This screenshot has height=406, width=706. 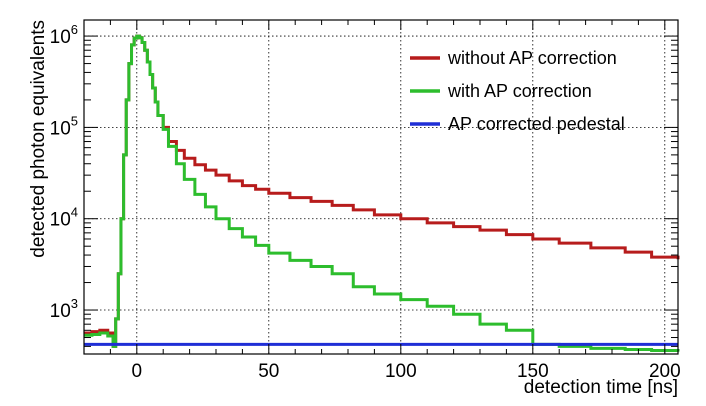 I want to click on x-tick-label: 50, so click(x=268, y=371).